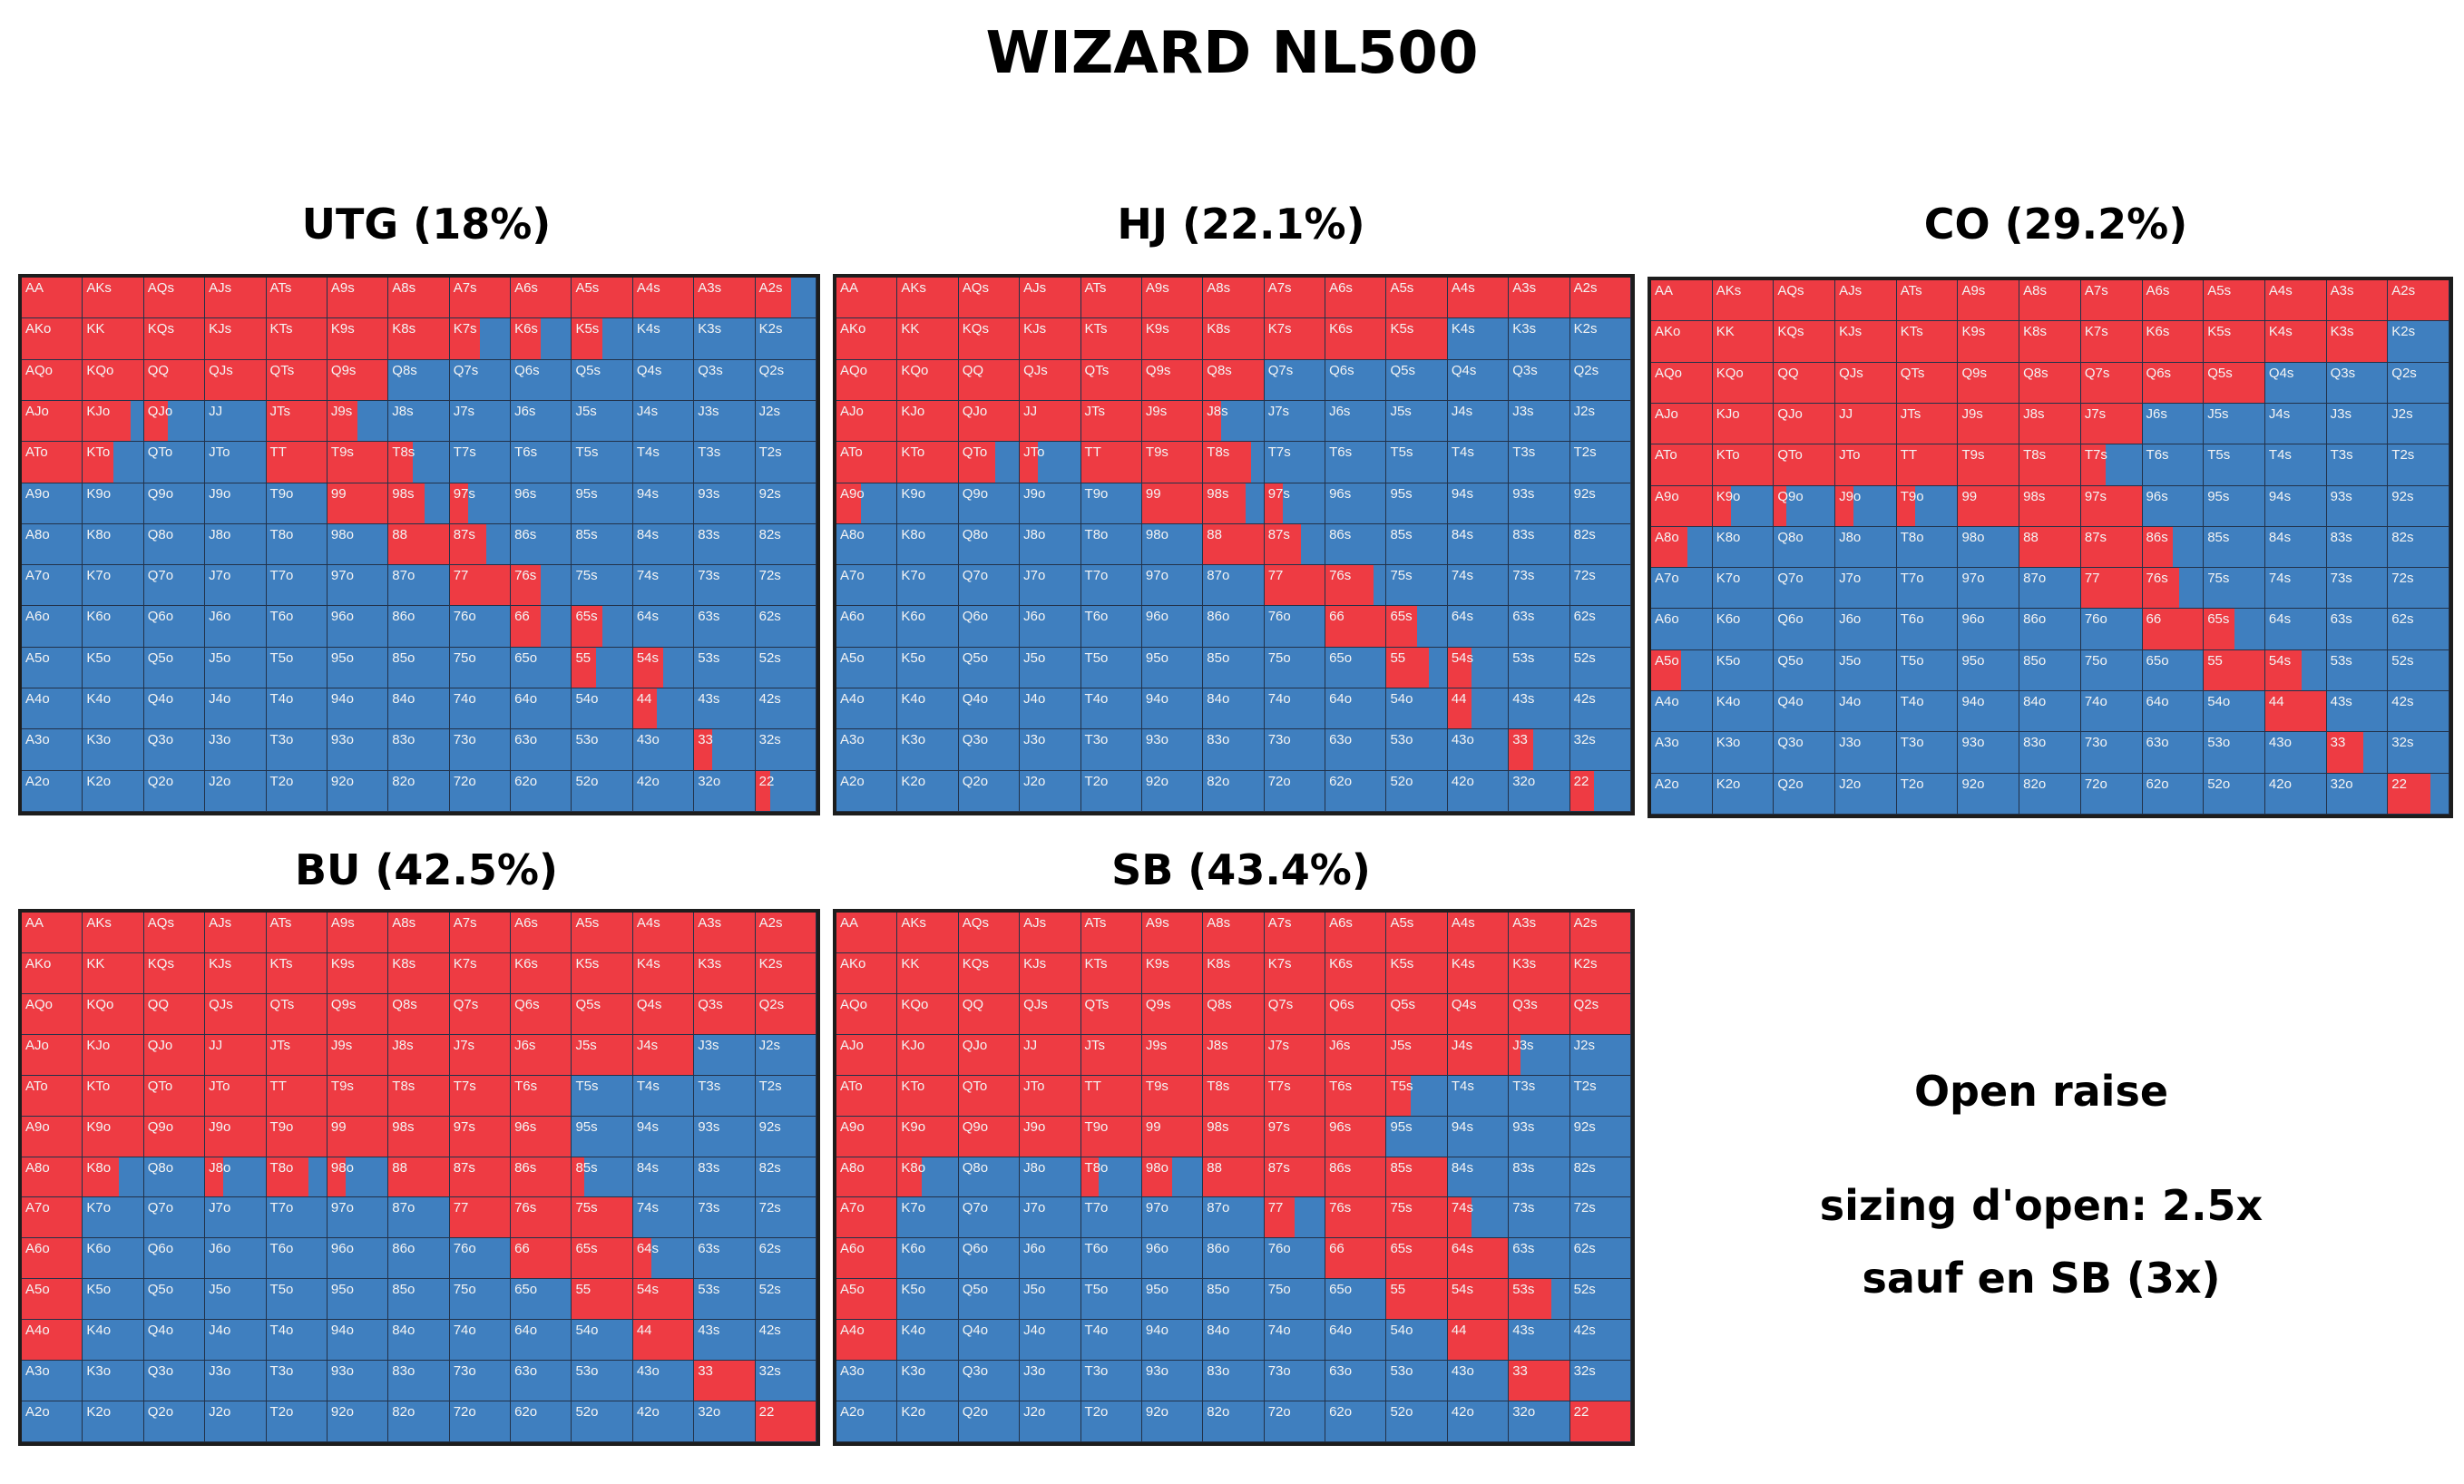 Image resolution: width=2464 pixels, height=1484 pixels. What do you see at coordinates (1805, 506) in the screenshot?
I see `hand-cell-Q9o: Q9o` at bounding box center [1805, 506].